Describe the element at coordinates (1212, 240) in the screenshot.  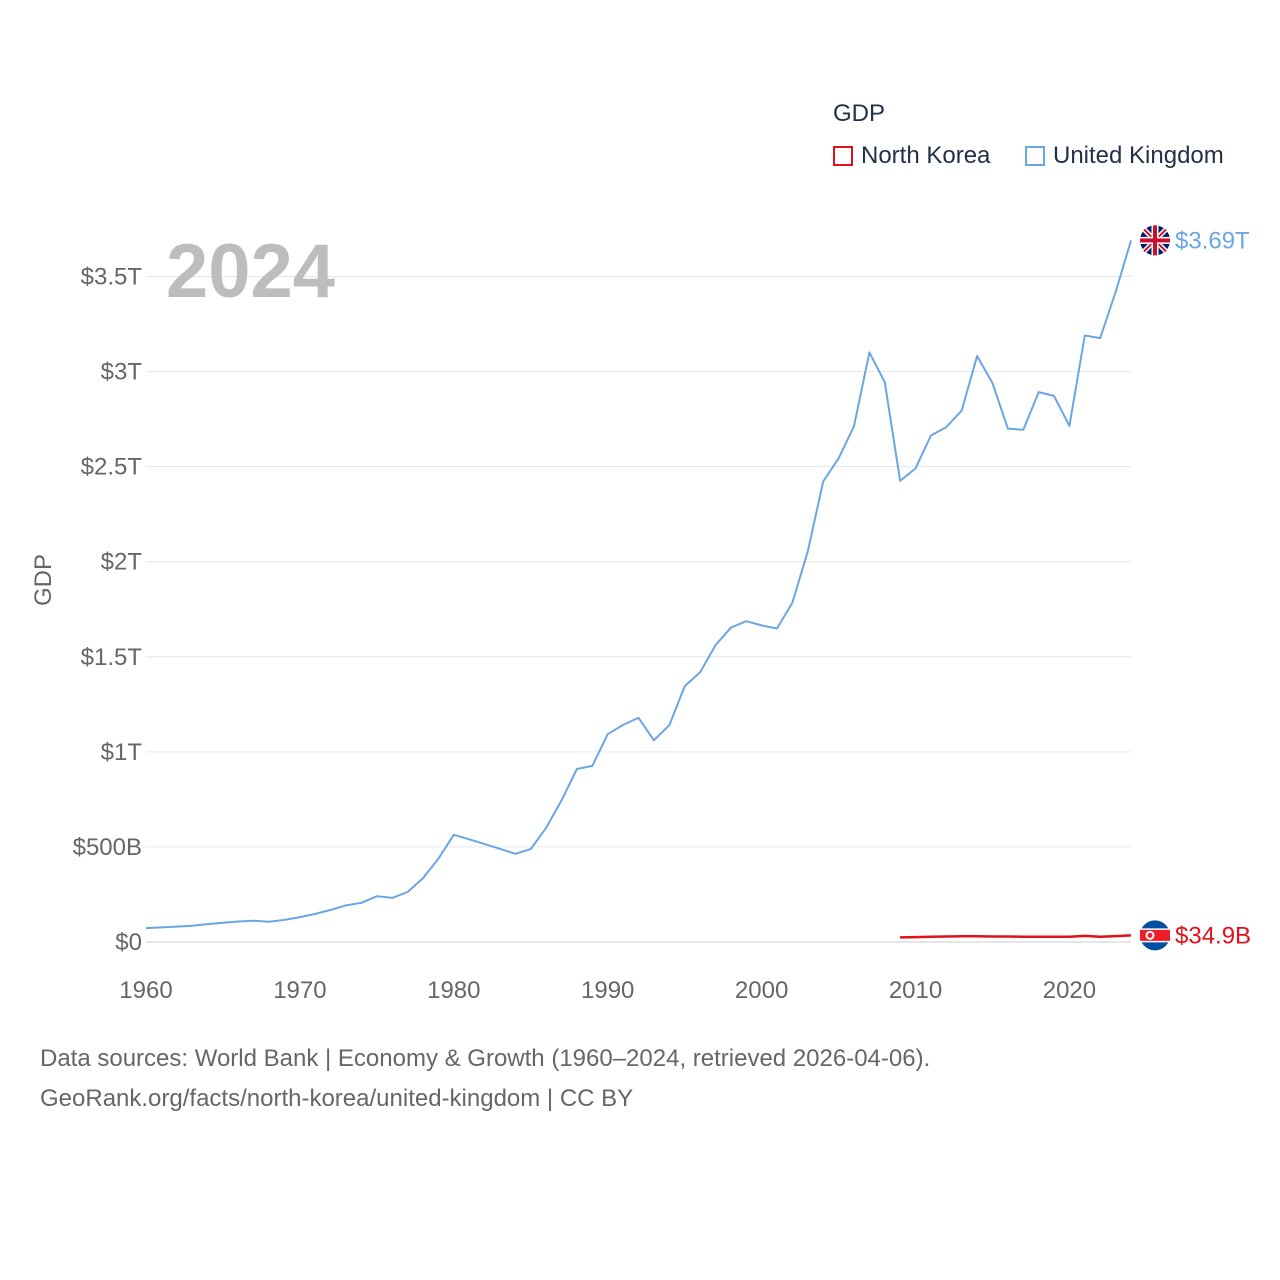
I see `end-value-label-united-kingdom: $3.69T` at that location.